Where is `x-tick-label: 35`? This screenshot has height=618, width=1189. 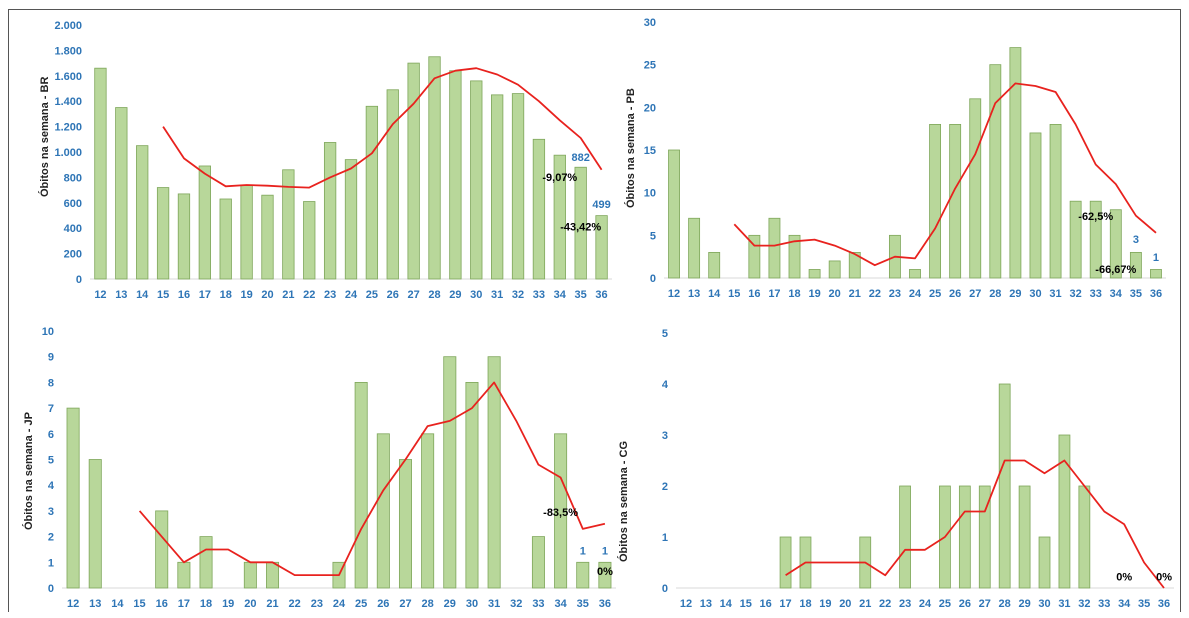
x-tick-label: 35 is located at coordinates (1136, 294).